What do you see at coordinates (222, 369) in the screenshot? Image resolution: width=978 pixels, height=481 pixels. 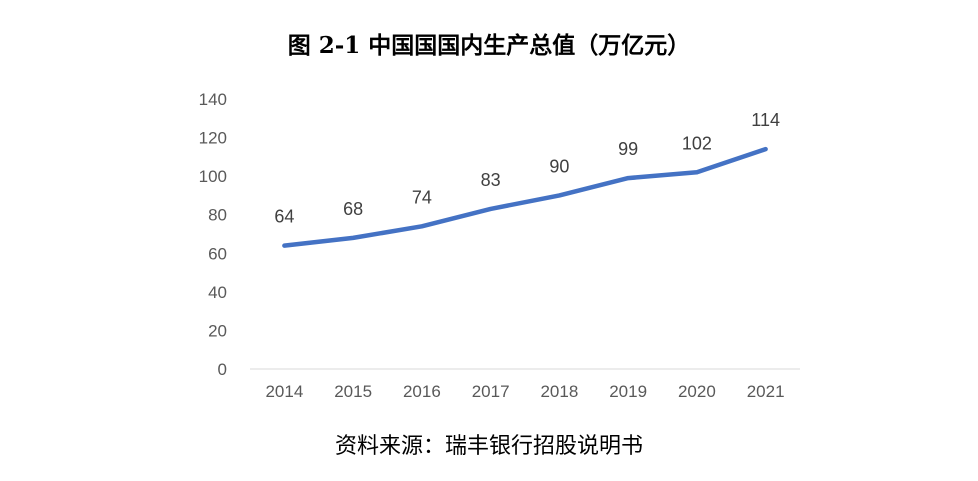 I see `y-tick-label: 0` at bounding box center [222, 369].